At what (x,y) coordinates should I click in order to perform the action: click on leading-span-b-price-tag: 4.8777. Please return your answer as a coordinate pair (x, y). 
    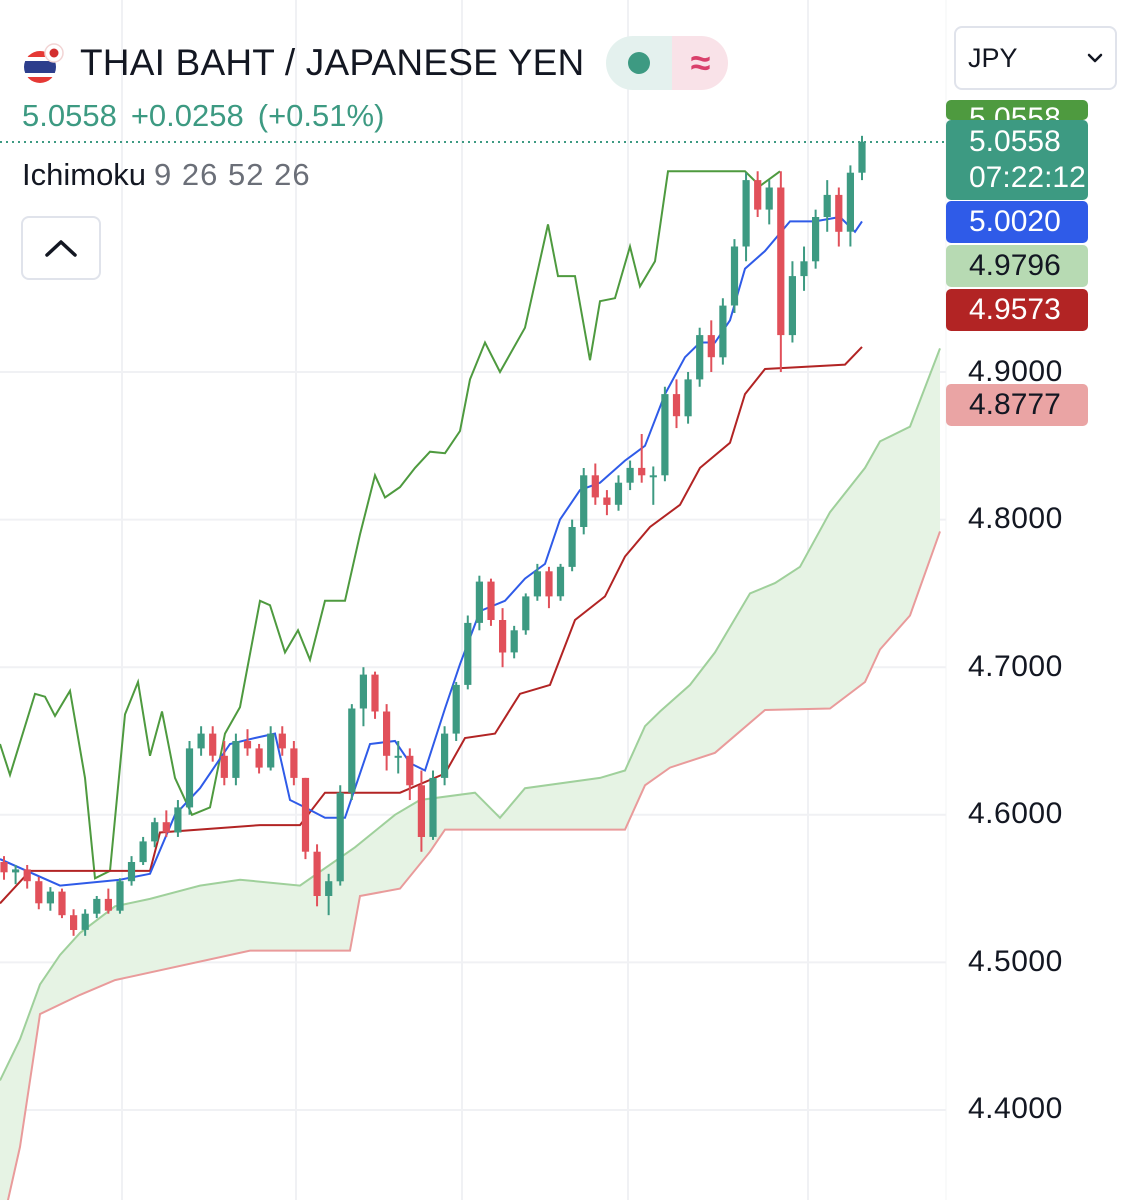
    Looking at the image, I should click on (1017, 405).